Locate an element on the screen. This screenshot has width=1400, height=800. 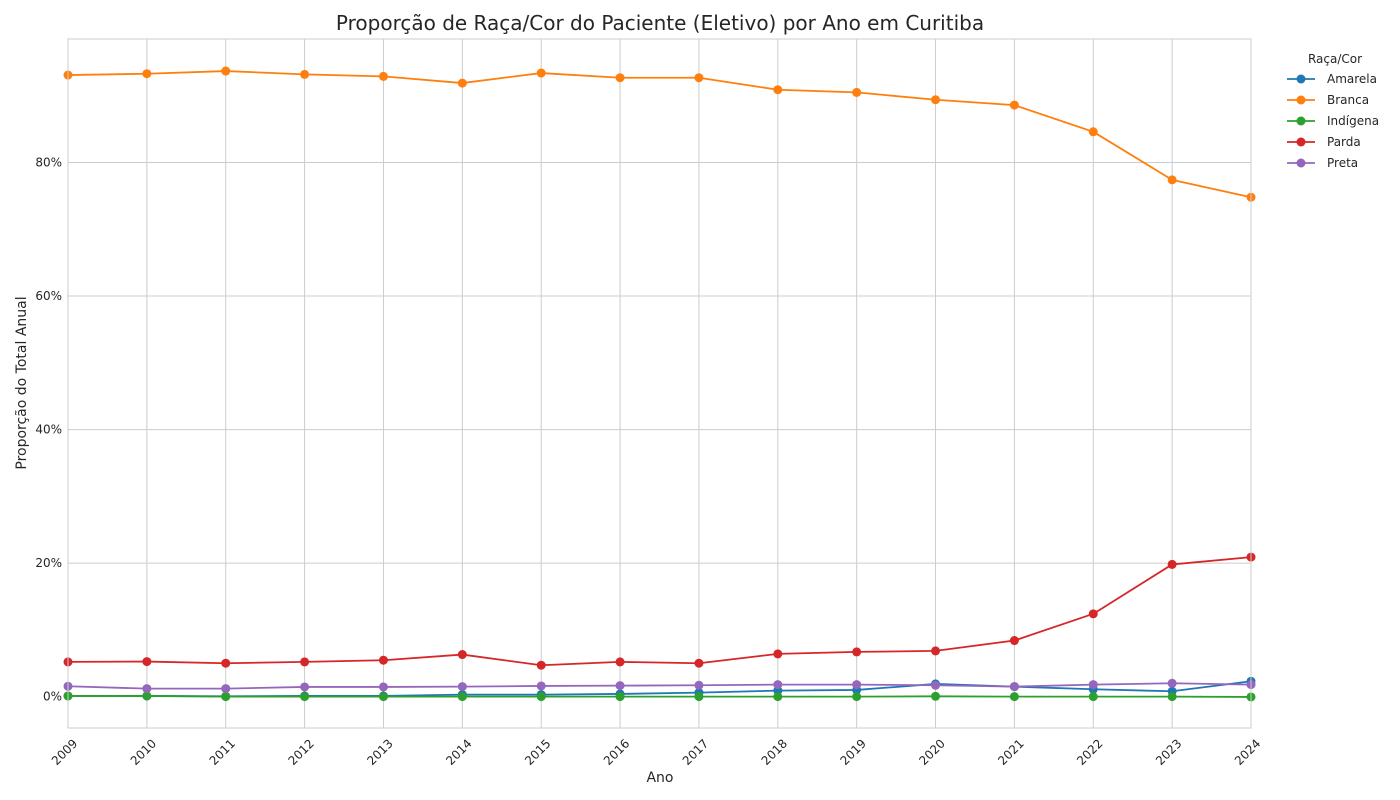
series-indigena is located at coordinates (659, 696).